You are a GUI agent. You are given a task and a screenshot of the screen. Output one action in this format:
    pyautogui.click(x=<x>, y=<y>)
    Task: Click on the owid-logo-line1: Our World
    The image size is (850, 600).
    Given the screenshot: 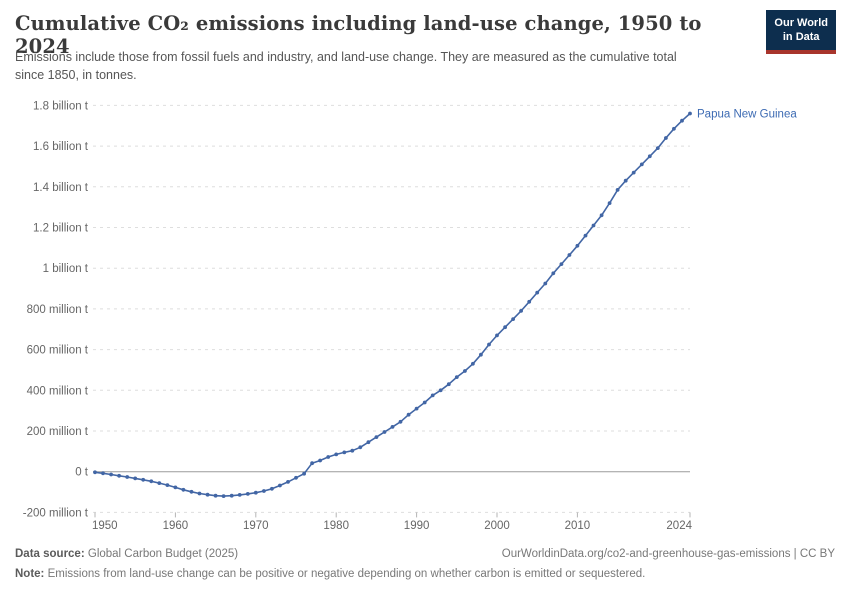 What is the action you would take?
    pyautogui.click(x=801, y=23)
    